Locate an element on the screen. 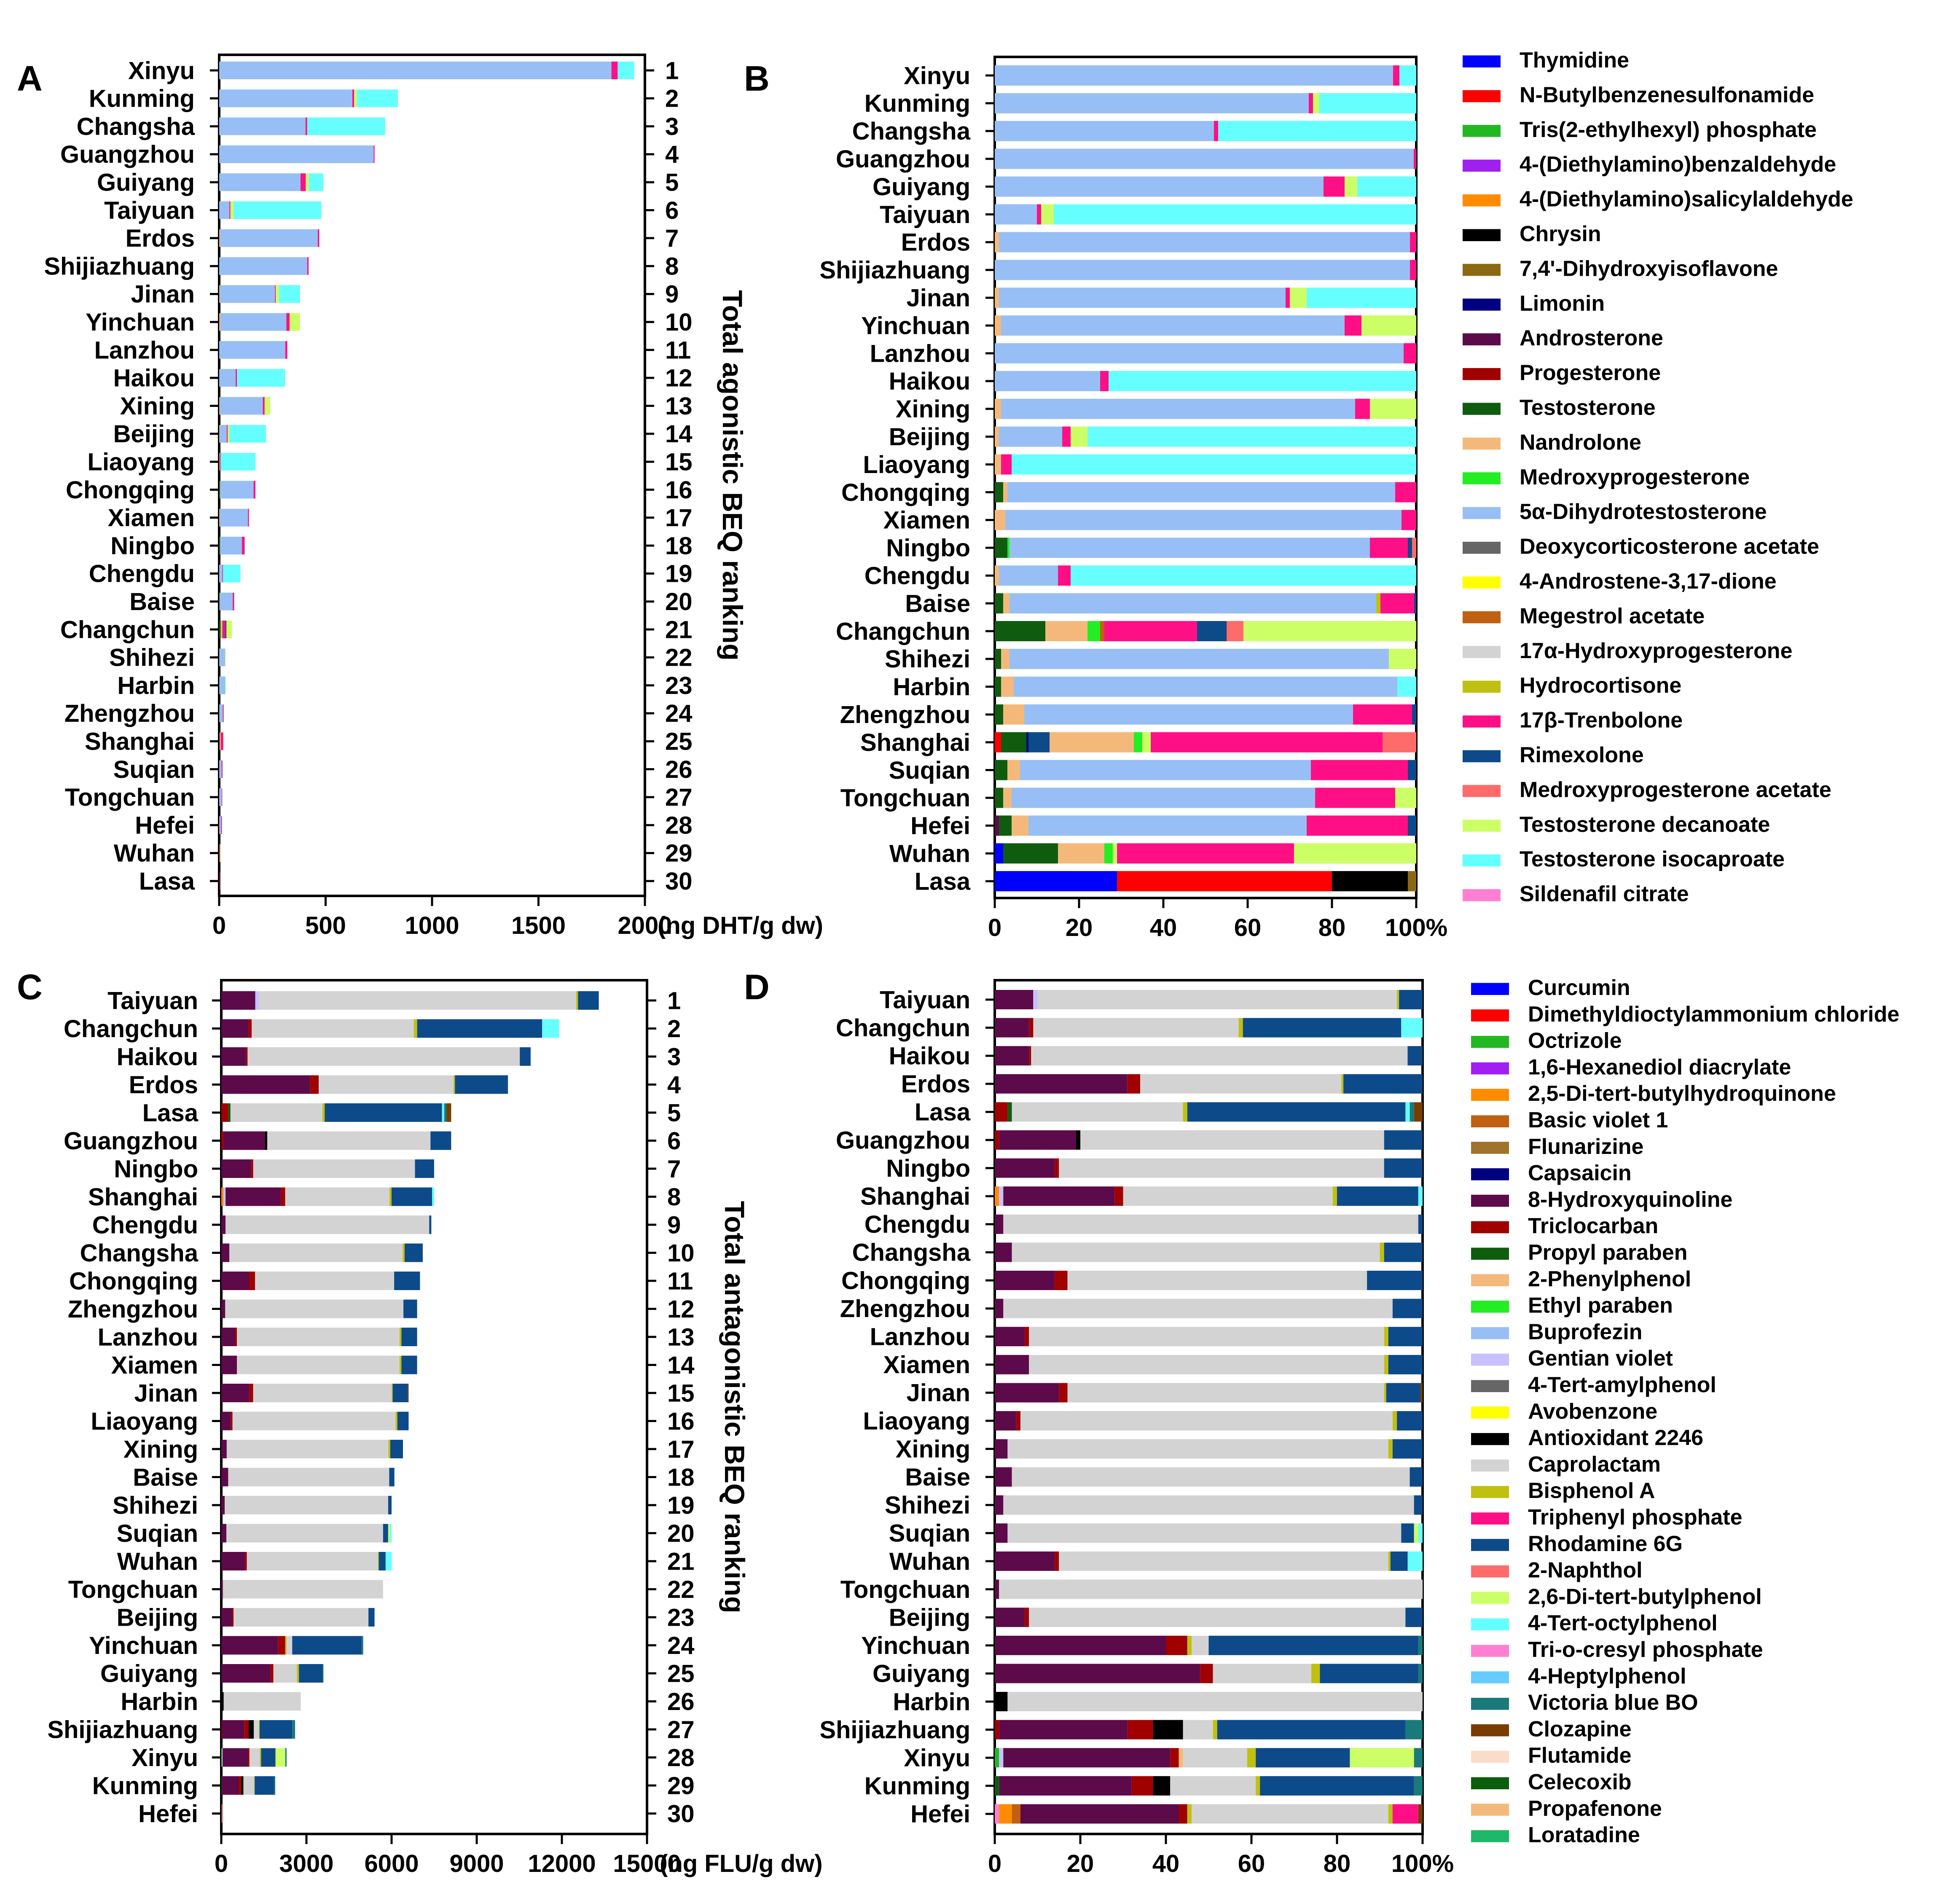 The image size is (1960, 1901). panel-b-category-label: Chengdu is located at coordinates (918, 576).